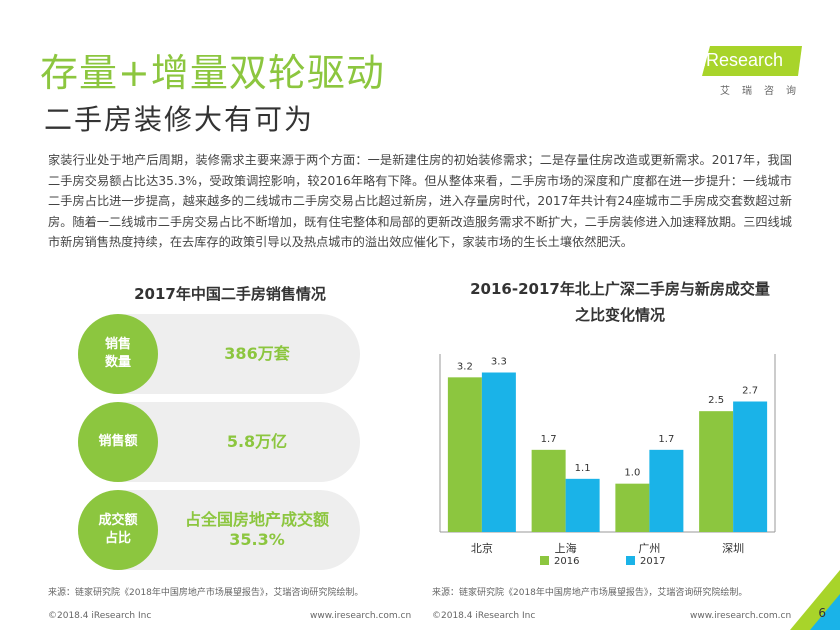 The width and height of the screenshot is (840, 630). I want to click on logo-subtext: 艾瑞咨询, so click(764, 91).